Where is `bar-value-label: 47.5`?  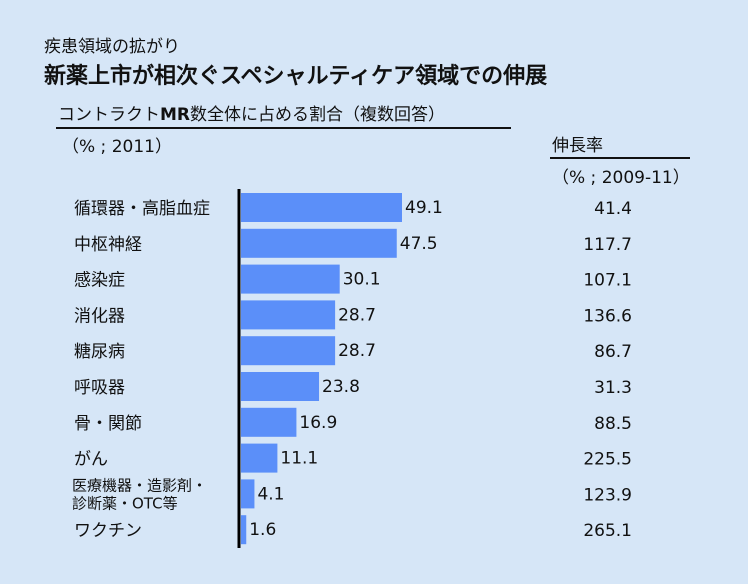
bar-value-label: 47.5 is located at coordinates (419, 244).